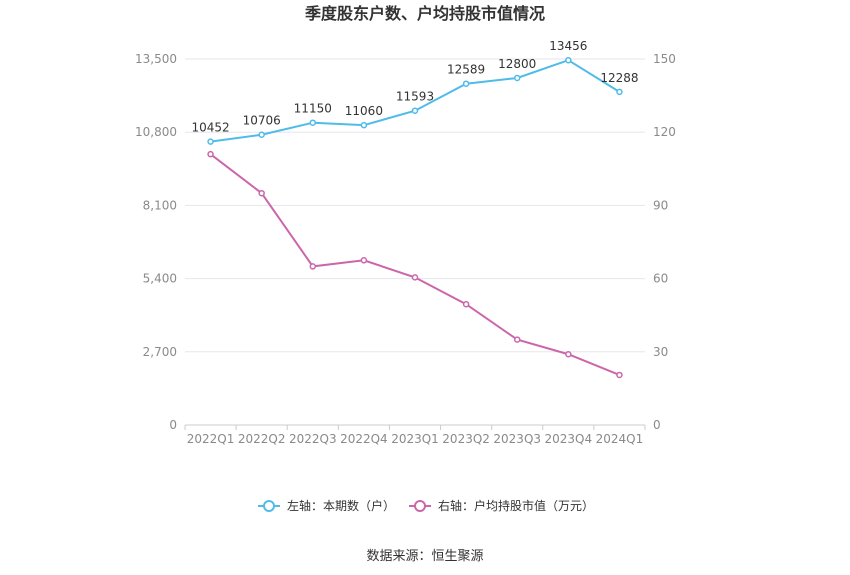 The width and height of the screenshot is (850, 575). Describe the element at coordinates (341, 505) in the screenshot. I see `legend-label: 左轴：本期数（户）` at that location.